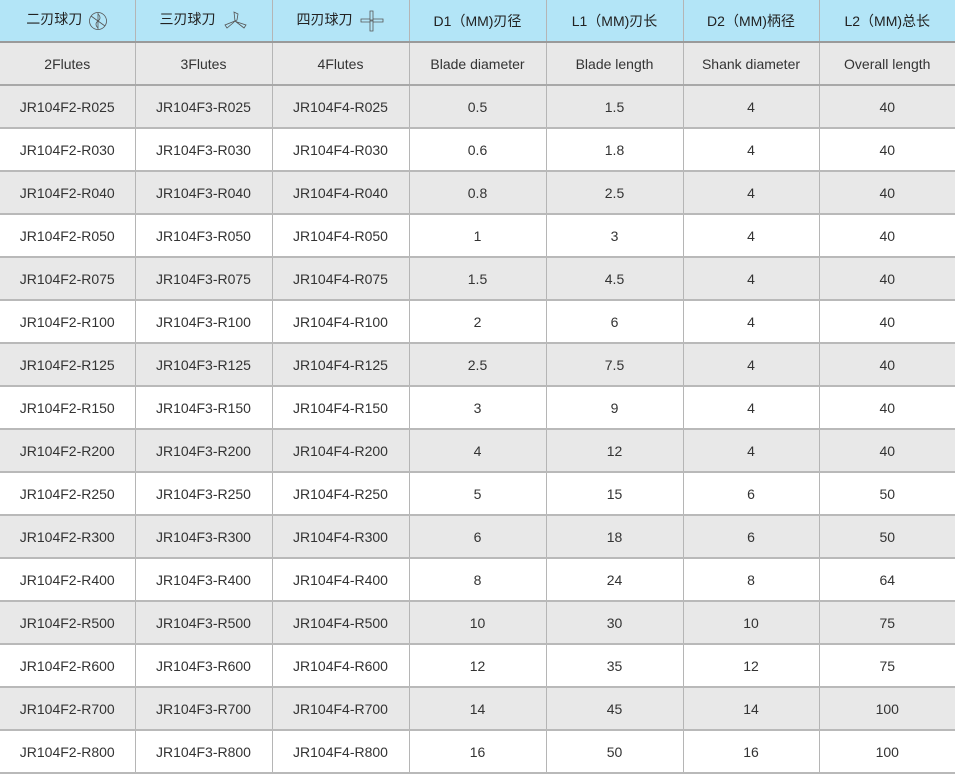  Describe the element at coordinates (614, 150) in the screenshot. I see `table-cell: 1.8` at that location.